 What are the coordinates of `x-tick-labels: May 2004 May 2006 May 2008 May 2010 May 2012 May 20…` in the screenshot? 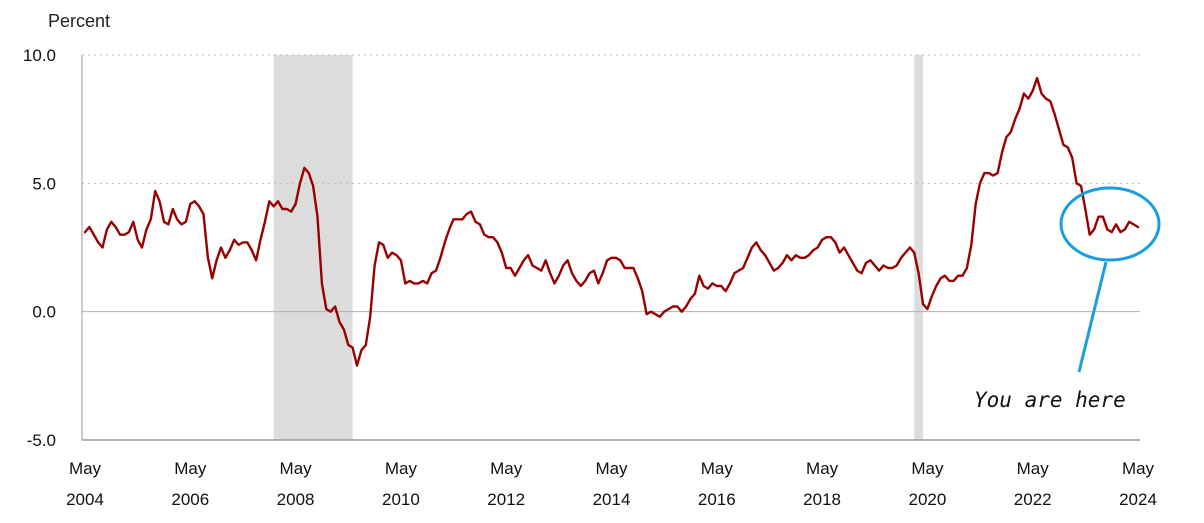 It's located at (611, 484).